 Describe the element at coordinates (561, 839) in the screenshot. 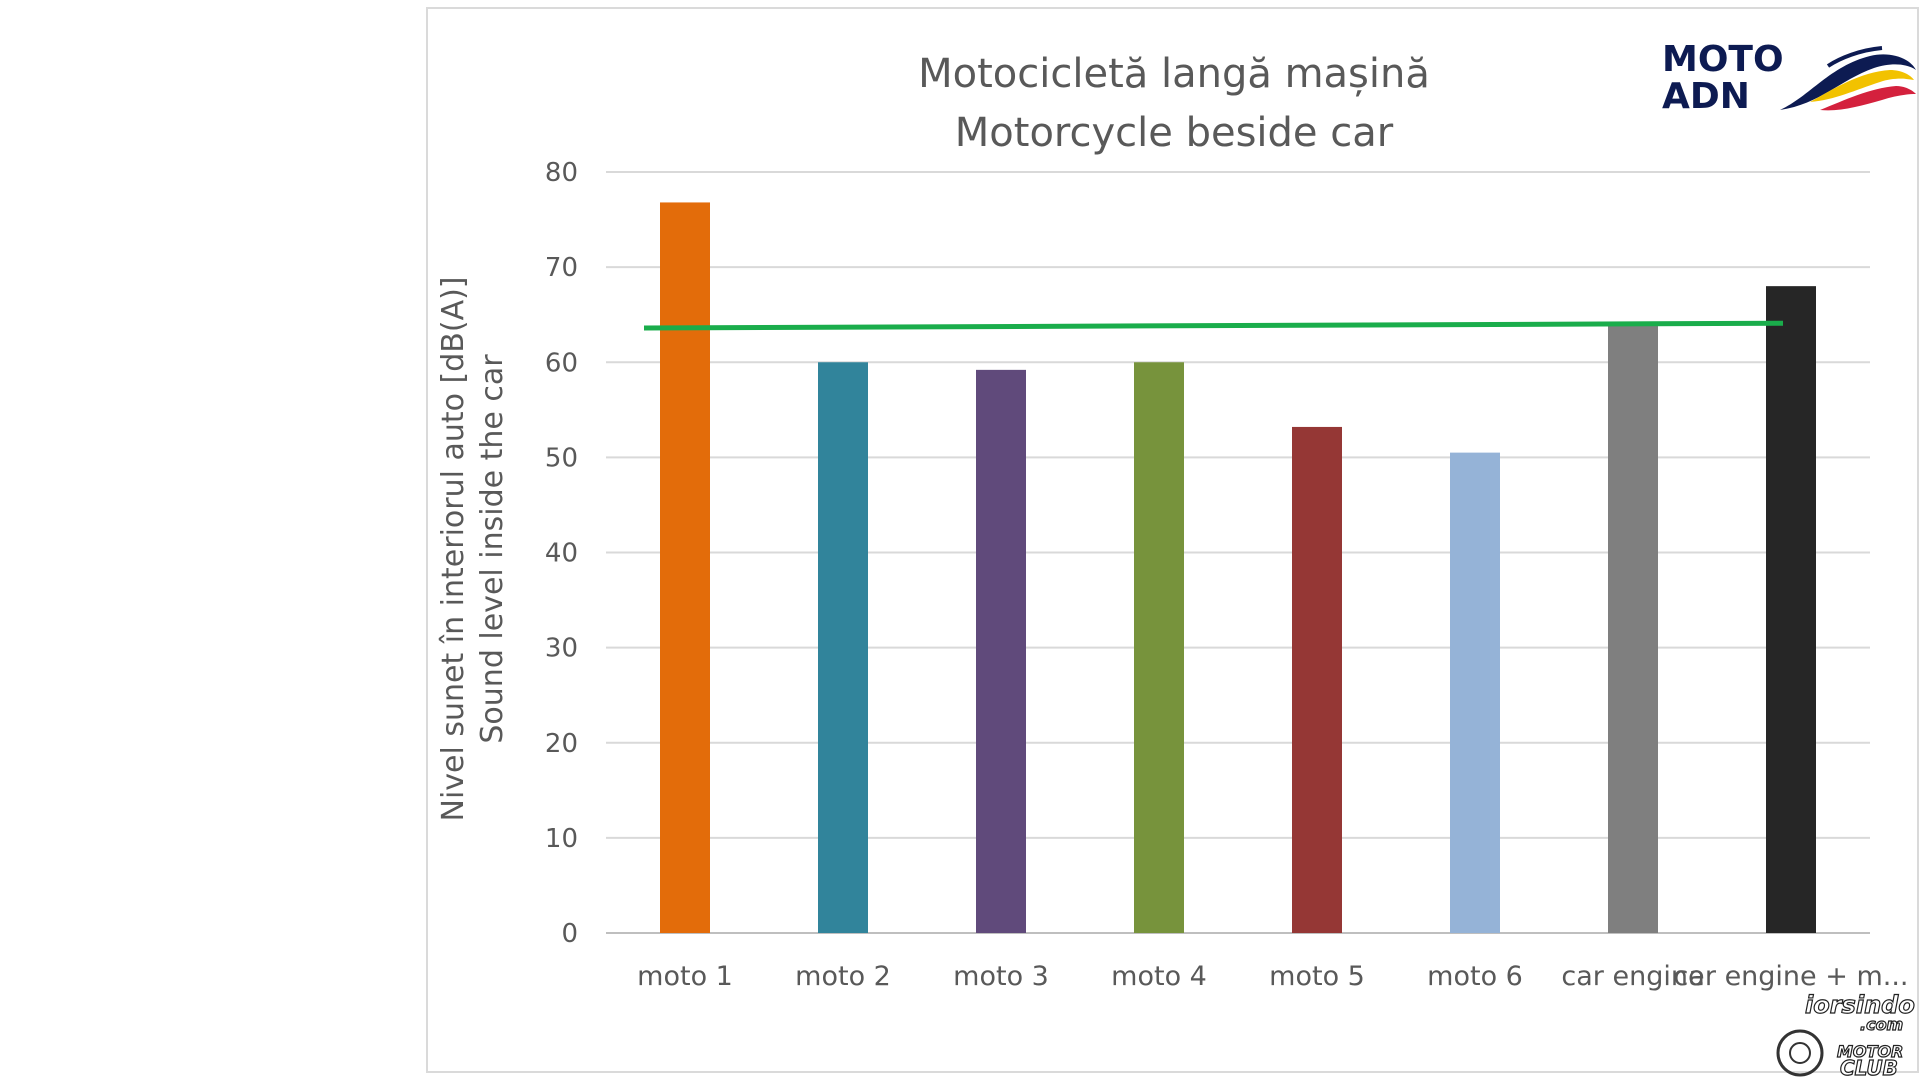

I see `y-tick-label: 10` at that location.